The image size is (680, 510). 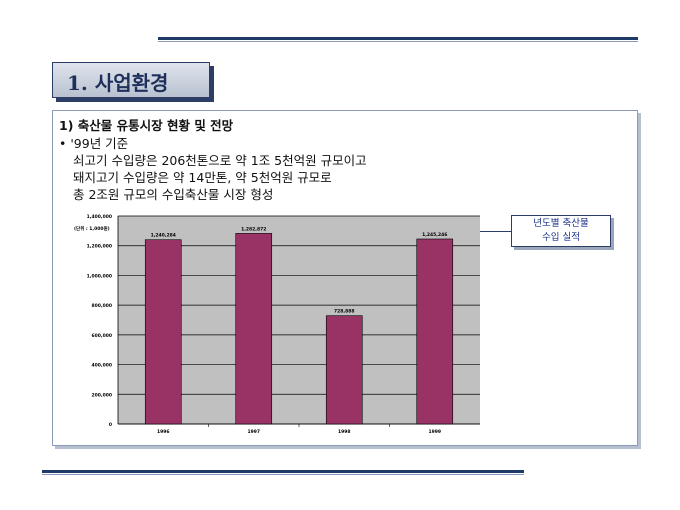 I want to click on bottom-rule-shadow, so click(x=283, y=474).